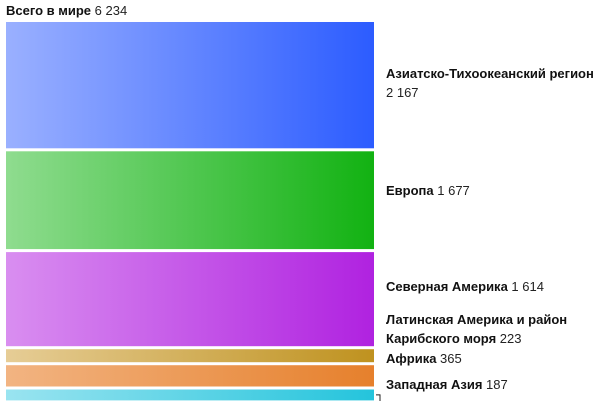  What do you see at coordinates (476, 319) in the screenshot?
I see `category-label-3: Латинская Америка и район` at bounding box center [476, 319].